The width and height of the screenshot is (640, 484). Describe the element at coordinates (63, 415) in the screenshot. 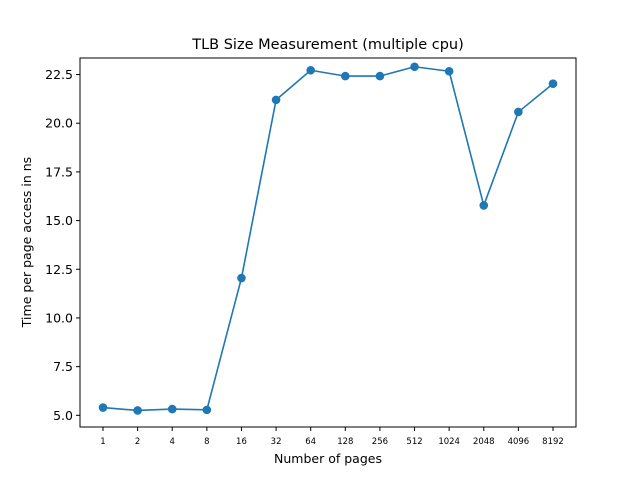

I see `y-tick-label: 5.0` at that location.